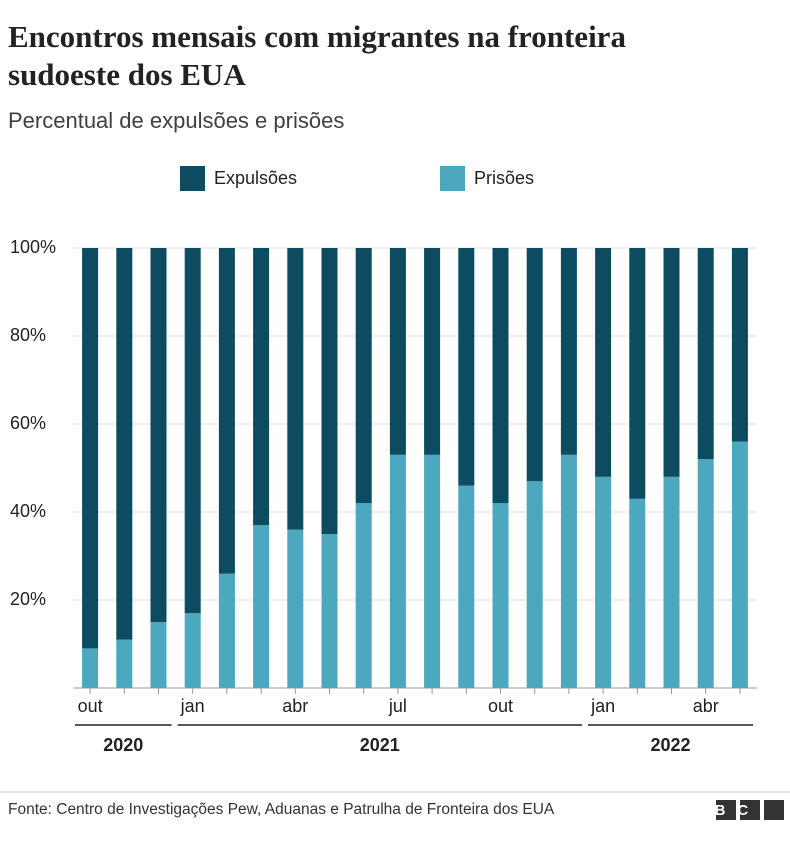  Describe the element at coordinates (28, 423) in the screenshot. I see `y-tick-label: 60%` at that location.